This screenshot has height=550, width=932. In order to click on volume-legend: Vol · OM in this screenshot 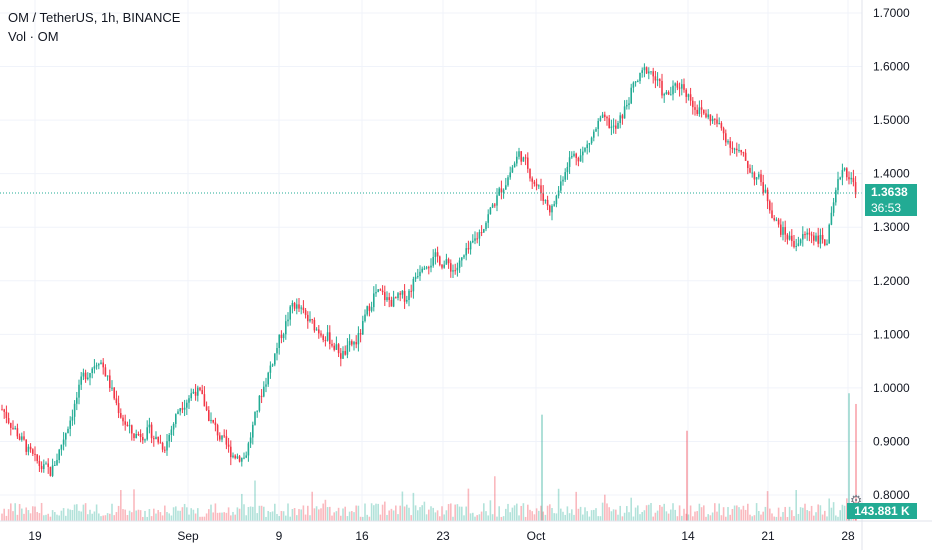, I will do `click(33, 36)`.